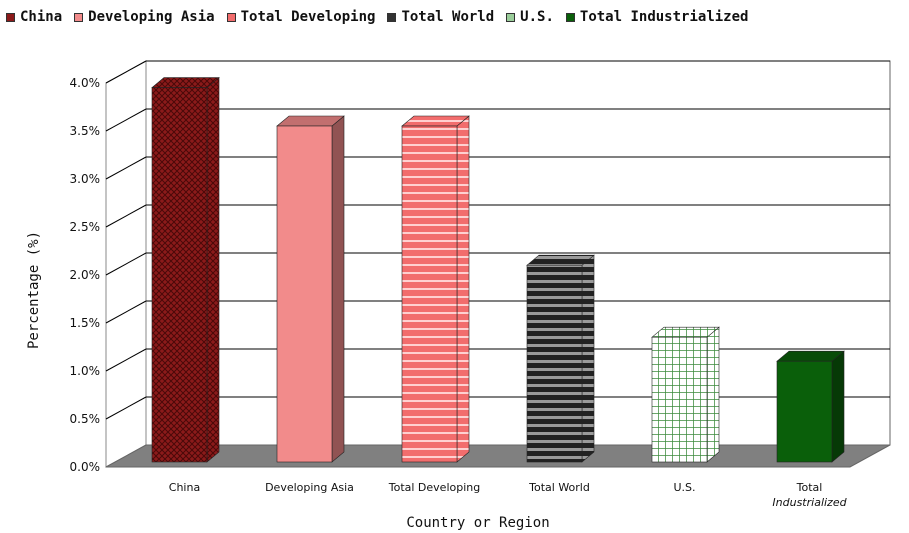  I want to click on x-axis-title: Country or Region, so click(477, 523).